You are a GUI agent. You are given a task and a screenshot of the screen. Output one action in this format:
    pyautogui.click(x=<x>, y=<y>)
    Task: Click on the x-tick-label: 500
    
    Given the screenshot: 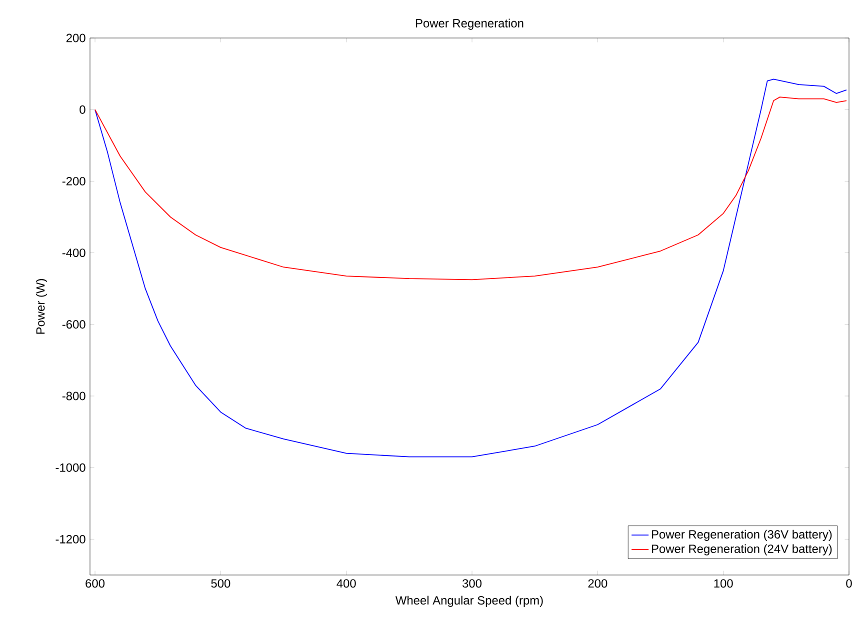 What is the action you would take?
    pyautogui.click(x=220, y=583)
    